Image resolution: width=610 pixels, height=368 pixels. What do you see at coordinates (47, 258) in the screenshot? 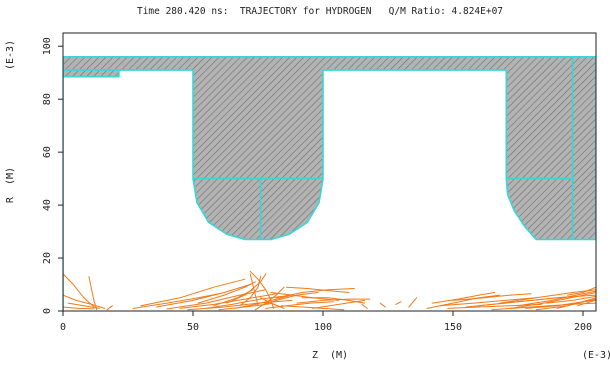
I see `y-tick-label-20: 20` at bounding box center [47, 258].